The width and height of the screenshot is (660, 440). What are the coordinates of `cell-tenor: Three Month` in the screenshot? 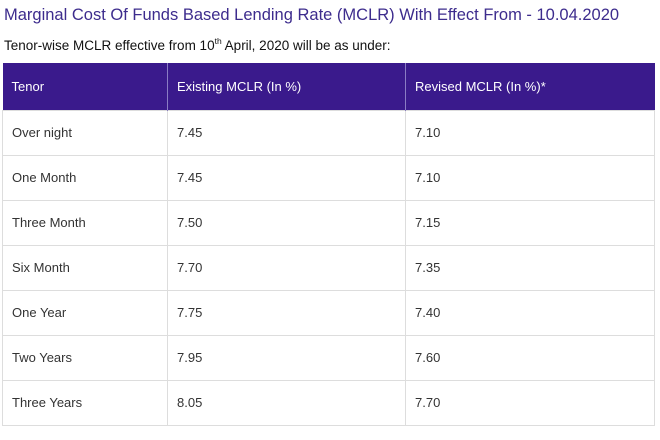 It's located at (85, 222).